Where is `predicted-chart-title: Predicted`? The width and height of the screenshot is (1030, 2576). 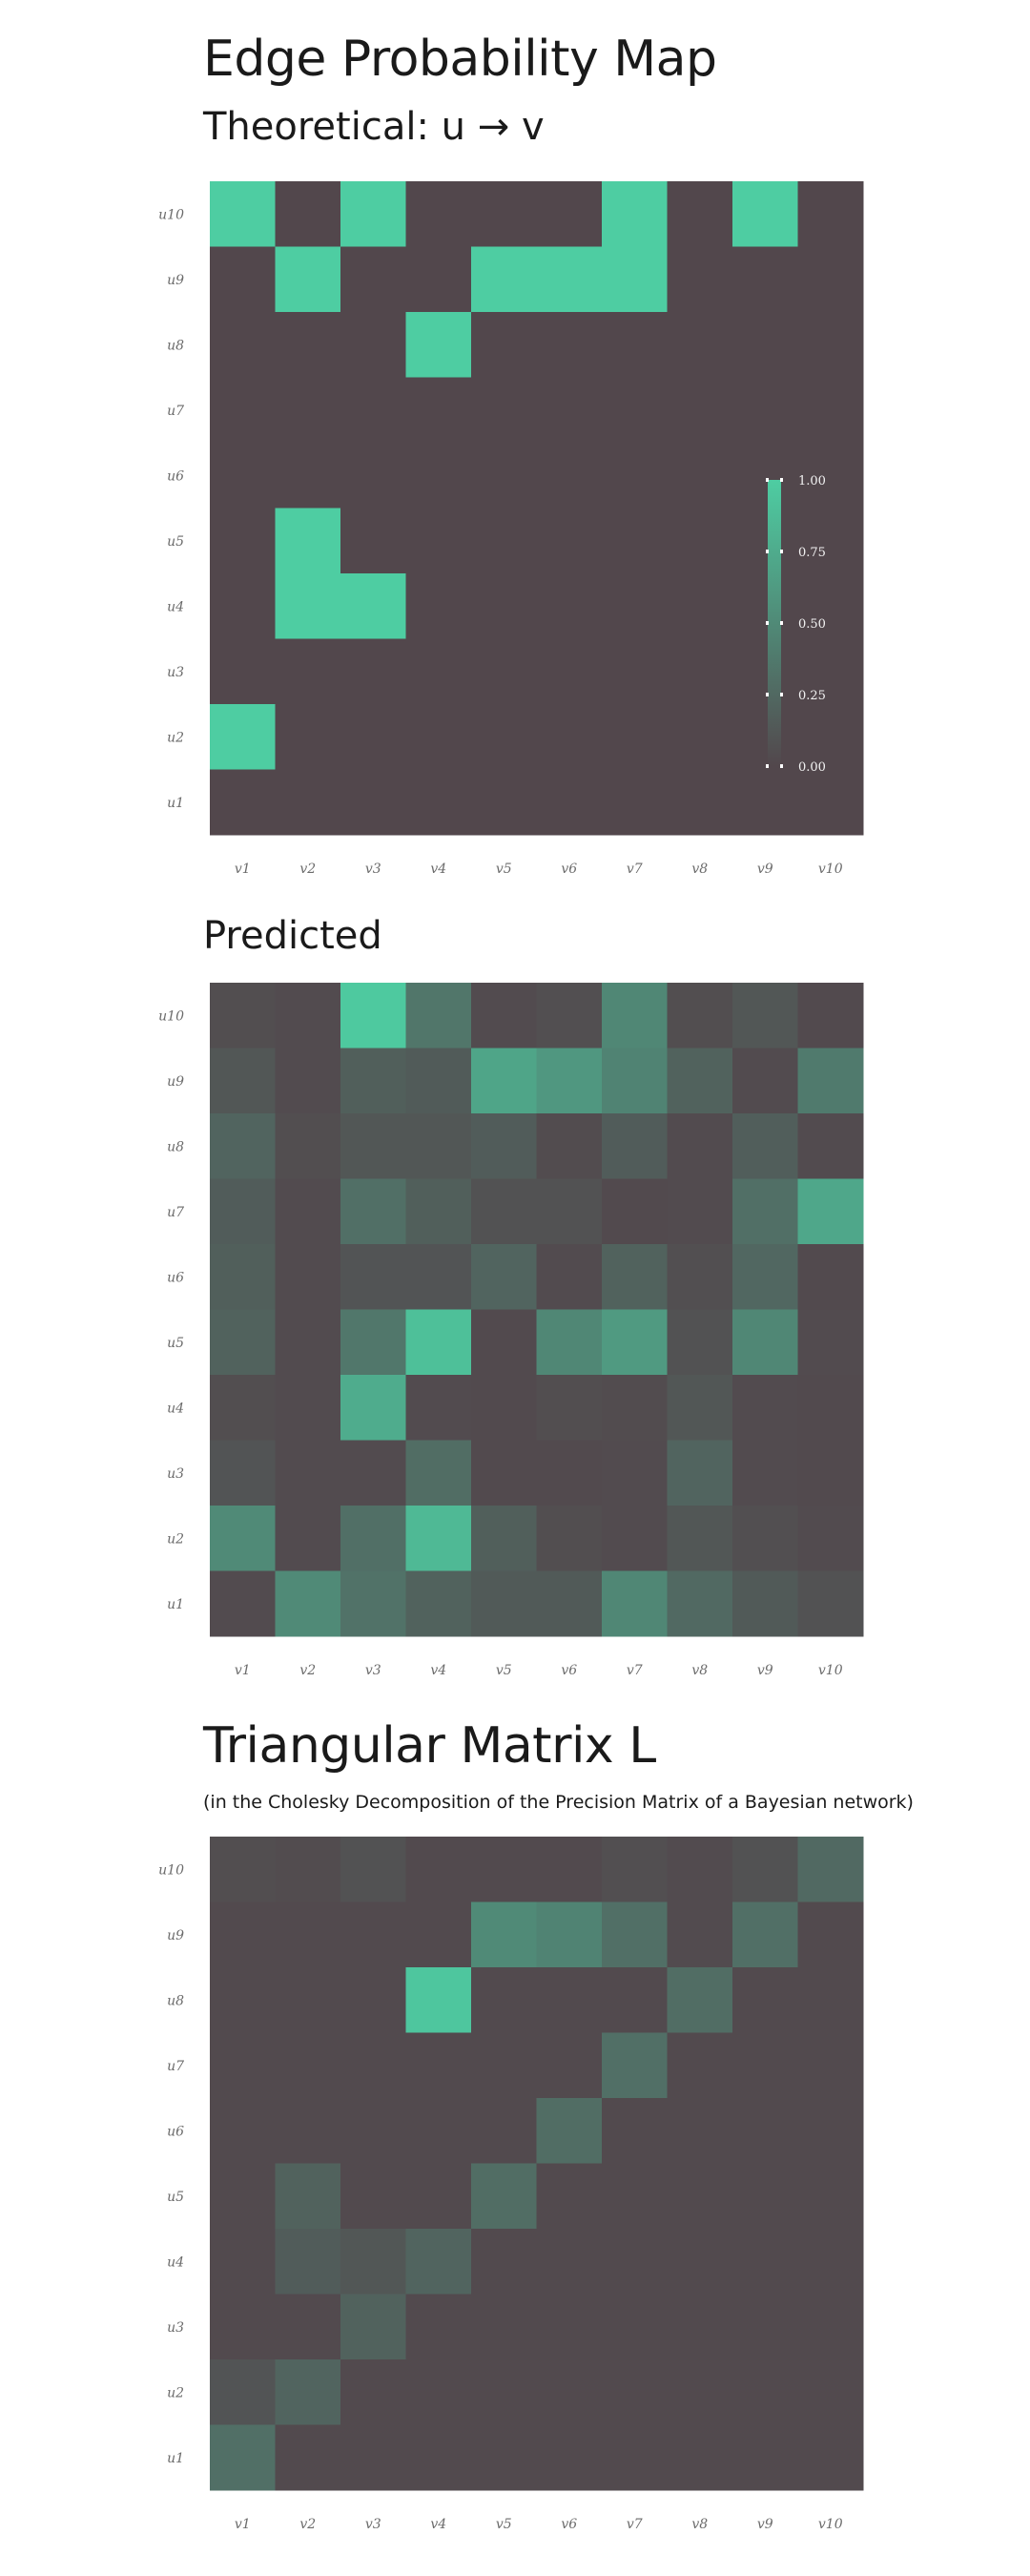 predicted-chart-title: Predicted is located at coordinates (292, 936).